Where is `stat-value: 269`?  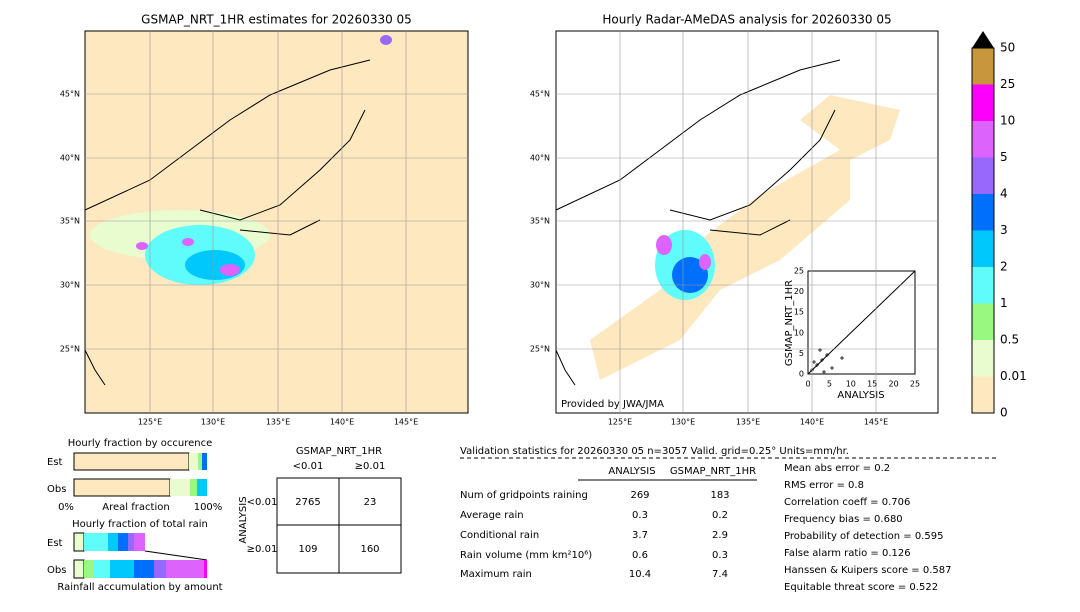 stat-value: 269 is located at coordinates (639, 495).